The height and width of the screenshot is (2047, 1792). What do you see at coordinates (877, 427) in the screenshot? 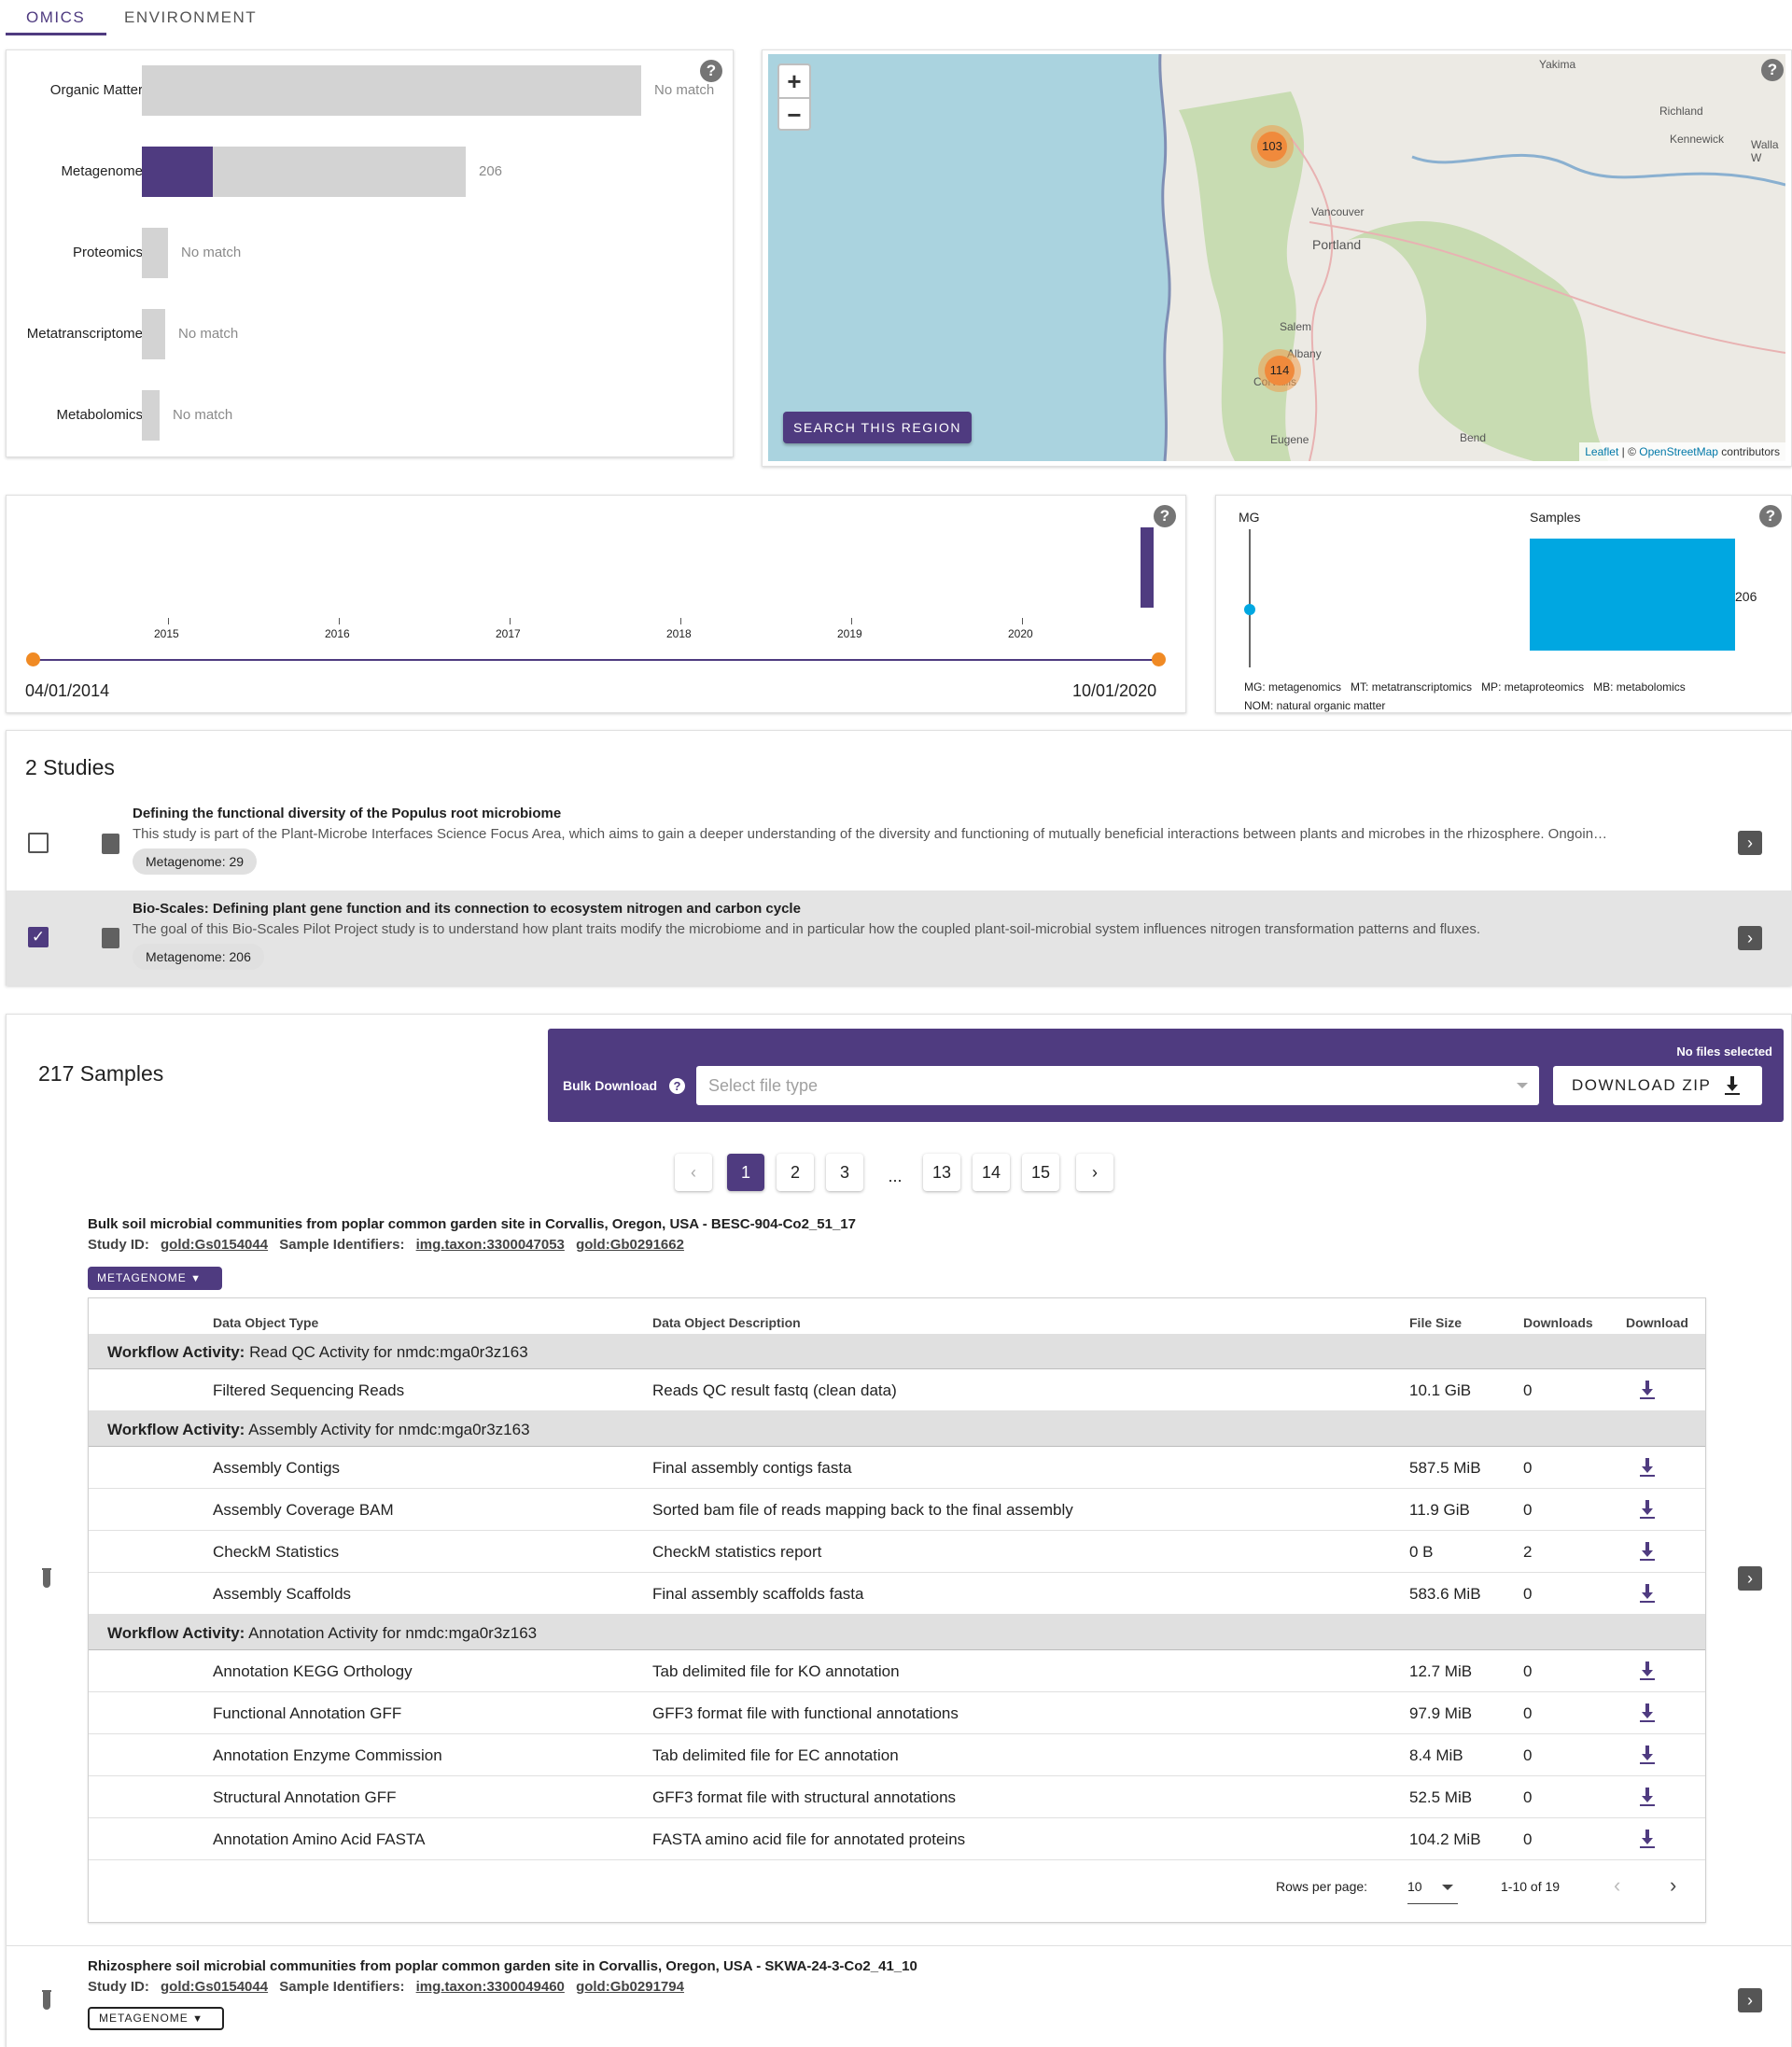
I see `search-region-button: SEARCH THIS REGION` at bounding box center [877, 427].